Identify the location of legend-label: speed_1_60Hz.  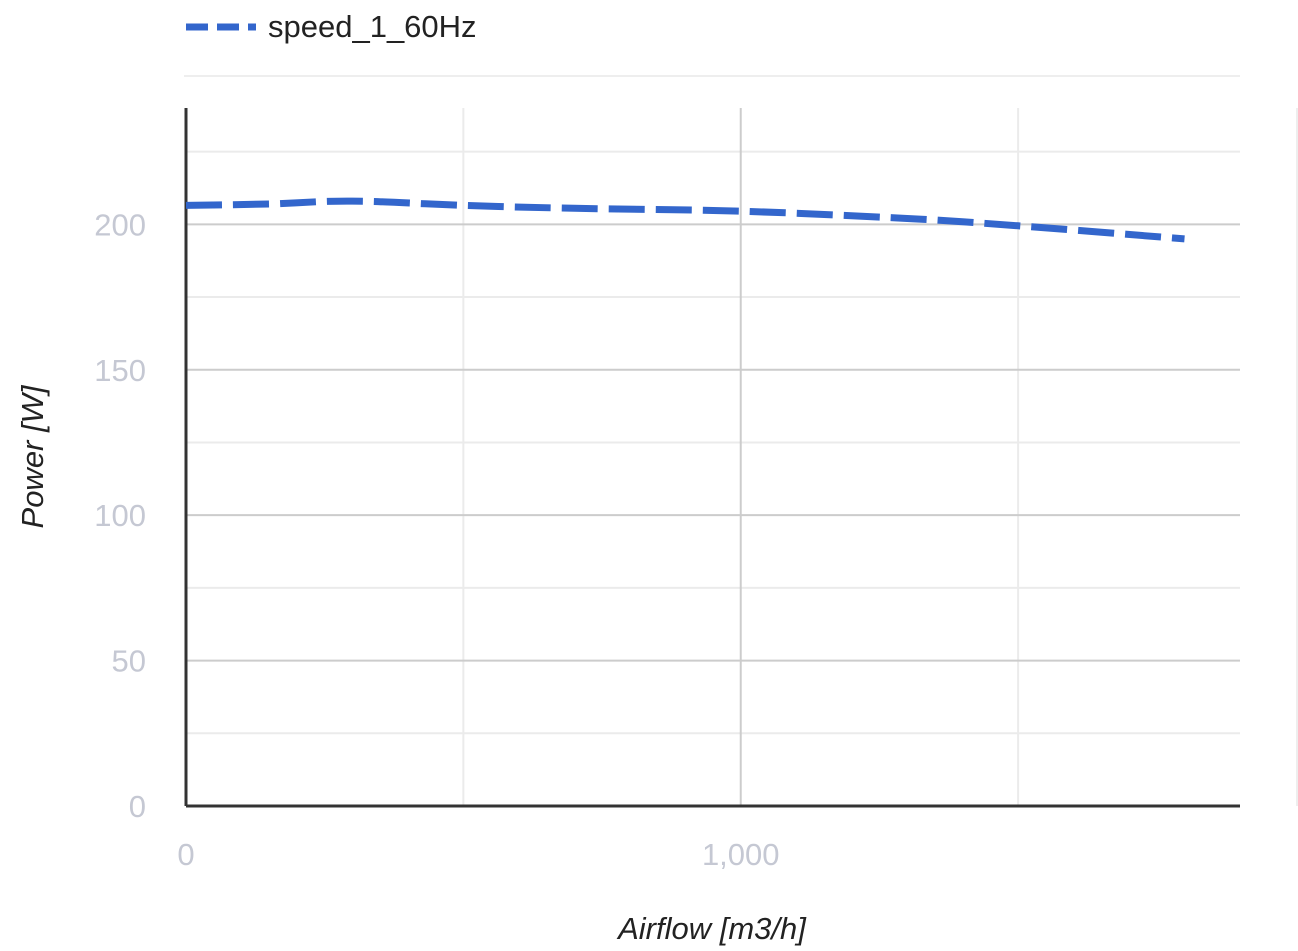
(372, 26).